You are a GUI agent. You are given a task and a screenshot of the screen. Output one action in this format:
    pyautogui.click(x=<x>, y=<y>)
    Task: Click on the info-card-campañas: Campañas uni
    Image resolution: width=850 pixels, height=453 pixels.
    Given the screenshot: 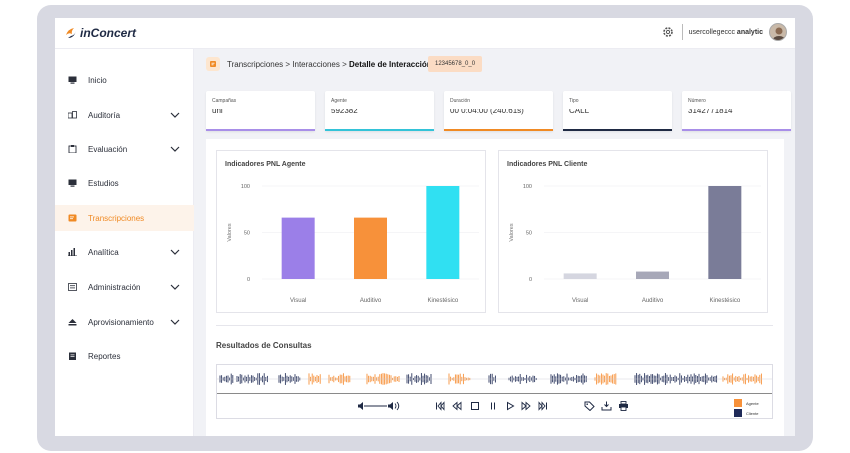 What is the action you would take?
    pyautogui.click(x=260, y=111)
    